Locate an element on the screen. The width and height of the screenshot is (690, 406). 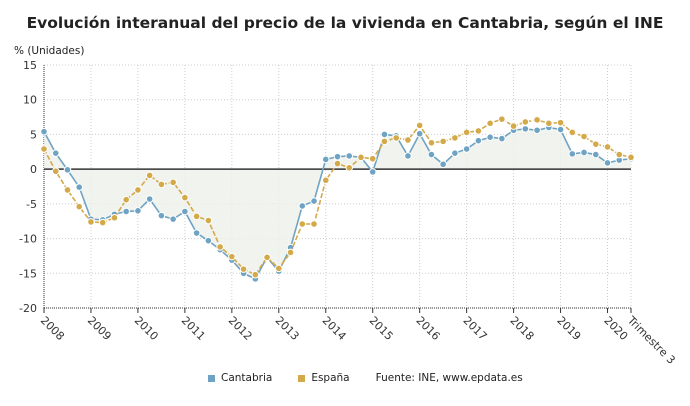
legend-label-espana: España is located at coordinates (330, 378).